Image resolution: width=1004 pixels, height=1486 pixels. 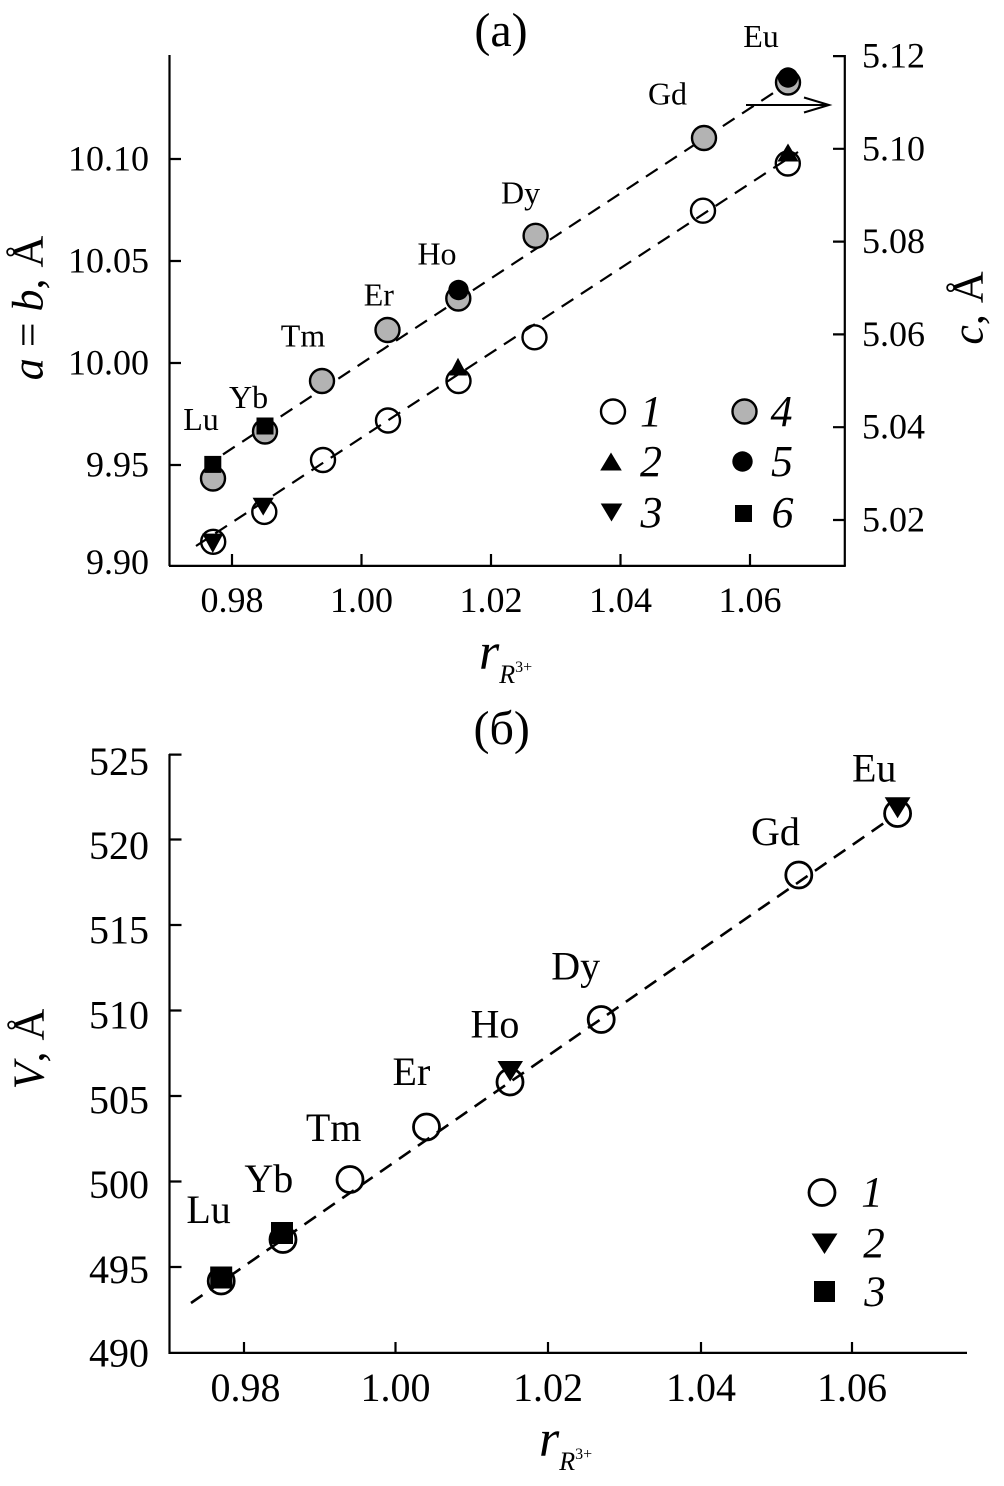 What do you see at coordinates (117, 465) in the screenshot?
I see `svg-text: 9.95` at bounding box center [117, 465].